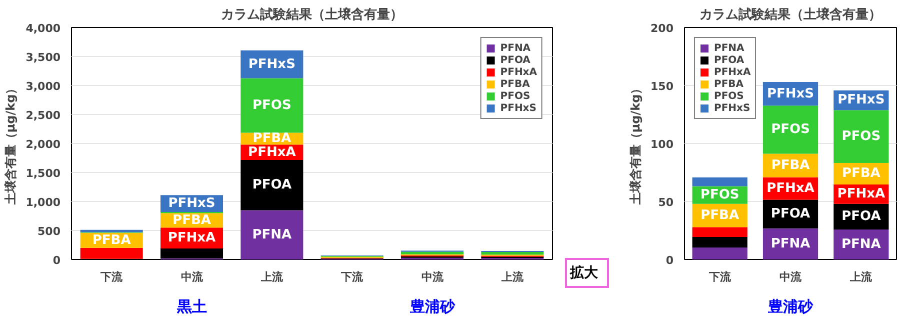 This screenshot has width=901, height=321. I want to click on text: 拡大, so click(584, 273).